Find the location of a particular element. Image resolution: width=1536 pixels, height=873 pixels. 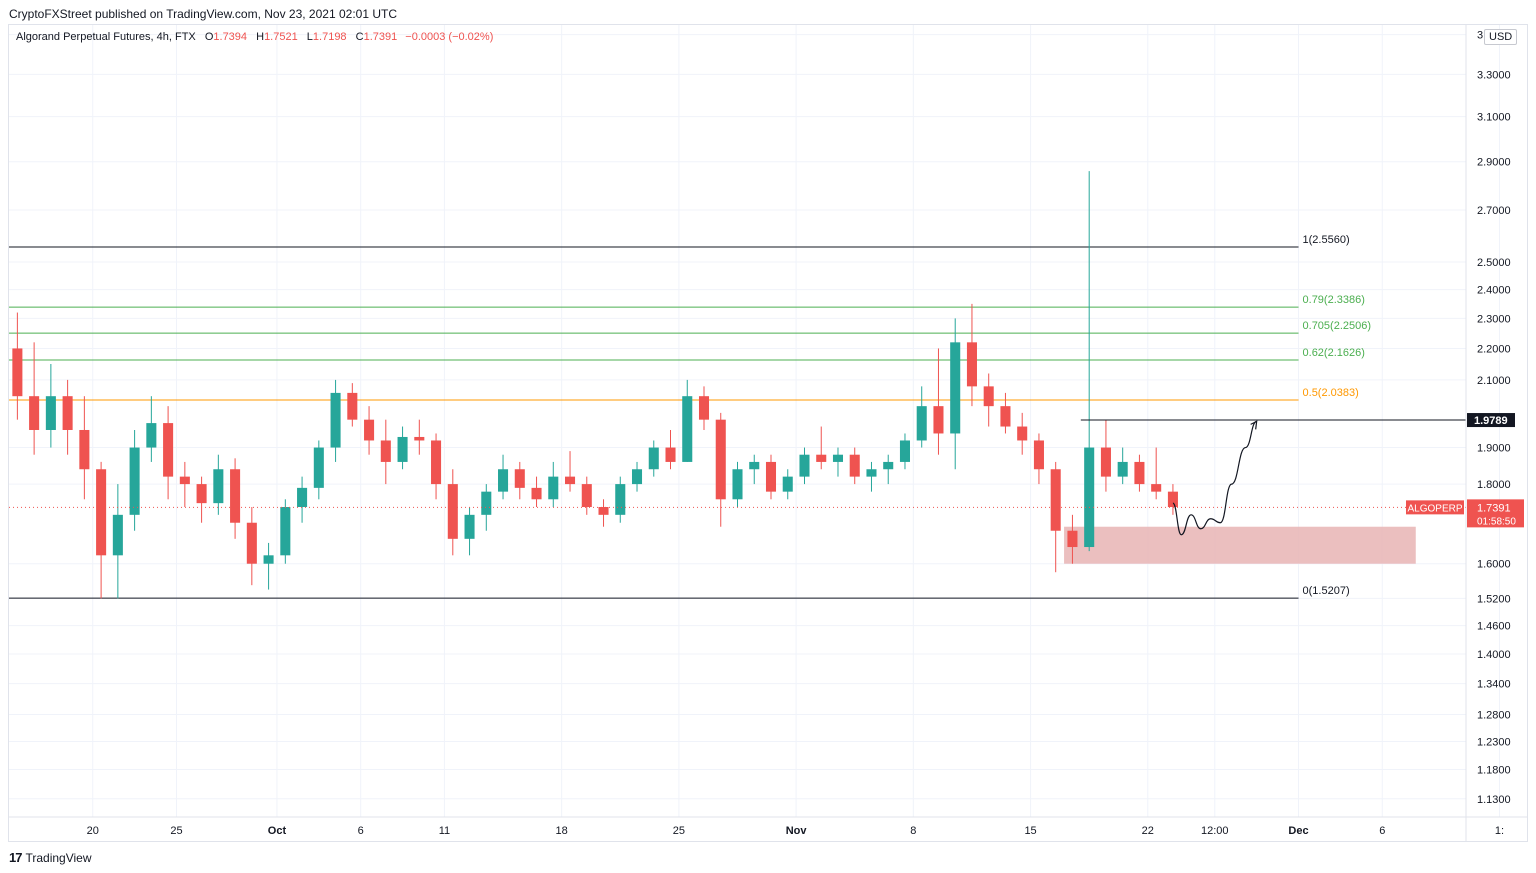

countdown-label: 01:58:50 is located at coordinates (1496, 521).